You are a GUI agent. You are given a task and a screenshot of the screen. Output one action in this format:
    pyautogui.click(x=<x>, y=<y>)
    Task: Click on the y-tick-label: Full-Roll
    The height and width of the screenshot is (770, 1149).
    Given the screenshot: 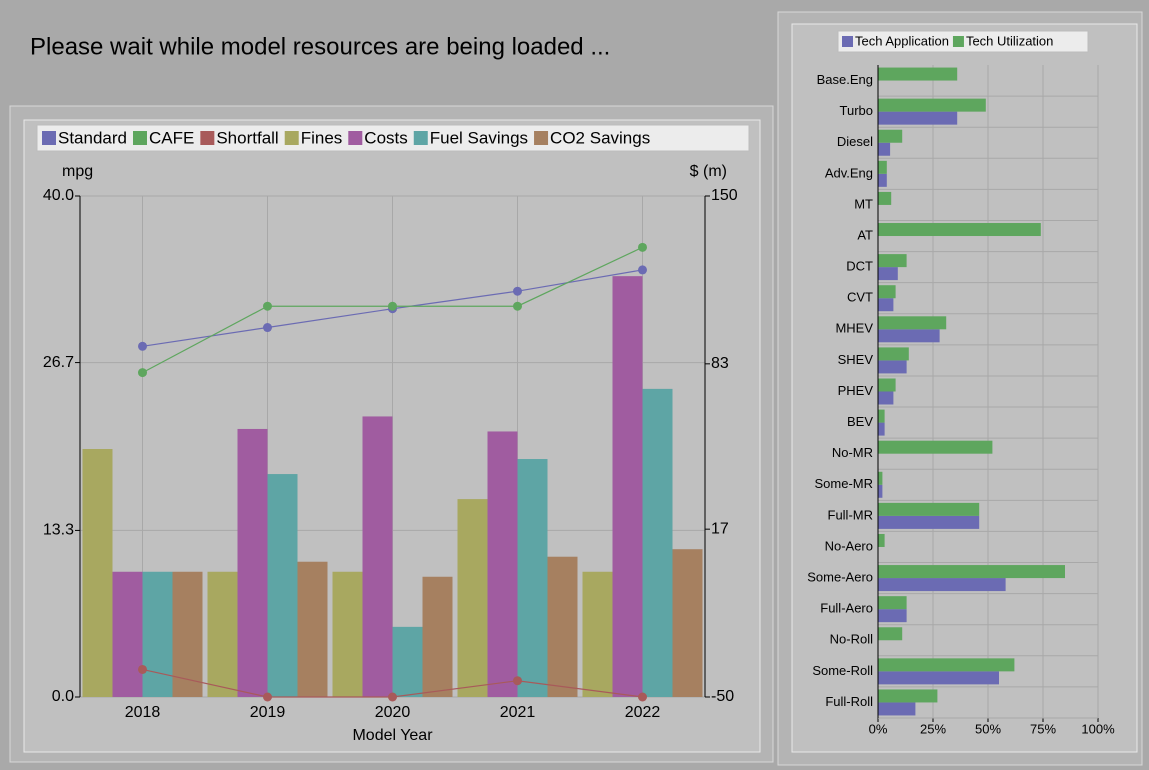 What is the action you would take?
    pyautogui.click(x=849, y=701)
    